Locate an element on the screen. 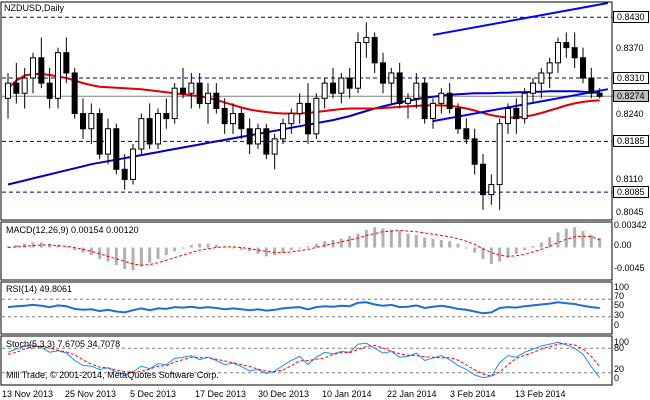 The width and height of the screenshot is (650, 400). time-axis-label: 13 Nov 2013 is located at coordinates (28, 394).